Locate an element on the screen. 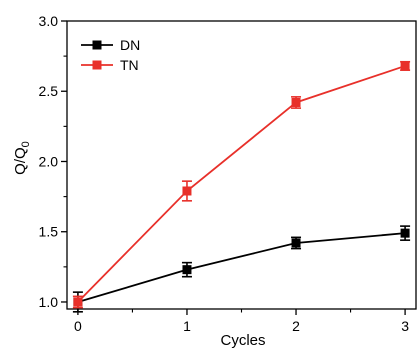 This screenshot has height=351, width=419. y-tick-label: 1.0 is located at coordinates (49, 302).